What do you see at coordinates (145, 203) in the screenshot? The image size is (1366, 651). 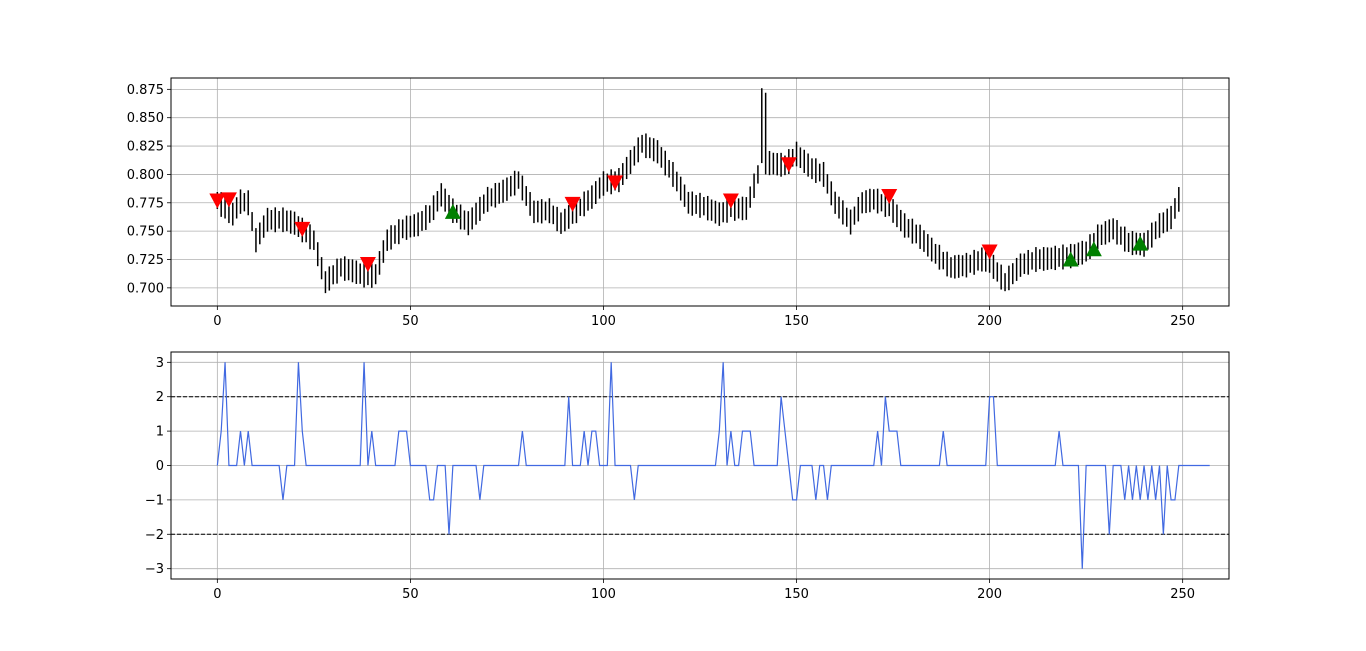 I see `y-tick-label: 0.775` at bounding box center [145, 203].